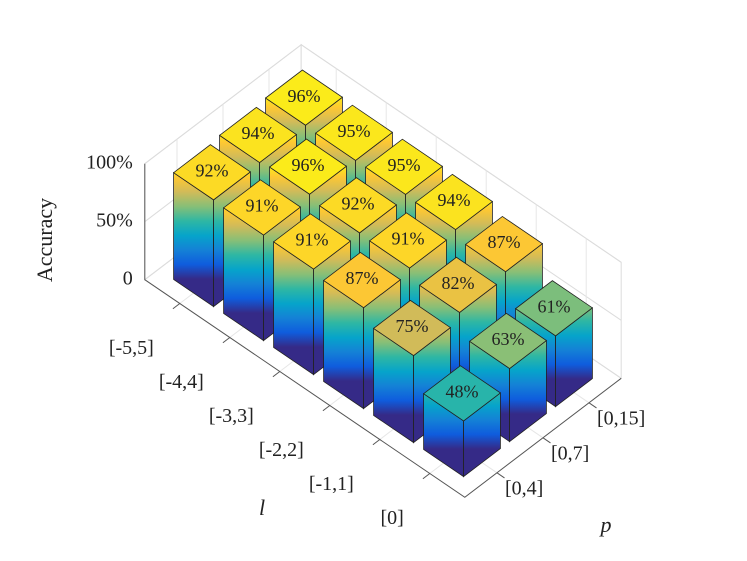 The image size is (747, 561). What do you see at coordinates (131, 348) in the screenshot?
I see `x-tick-label: [-5,5]` at bounding box center [131, 348].